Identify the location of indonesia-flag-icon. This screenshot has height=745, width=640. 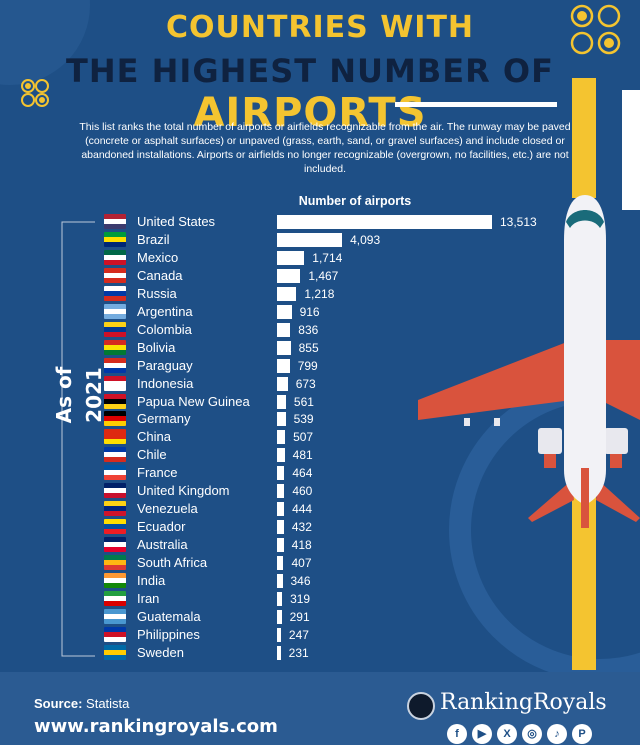
(115, 383).